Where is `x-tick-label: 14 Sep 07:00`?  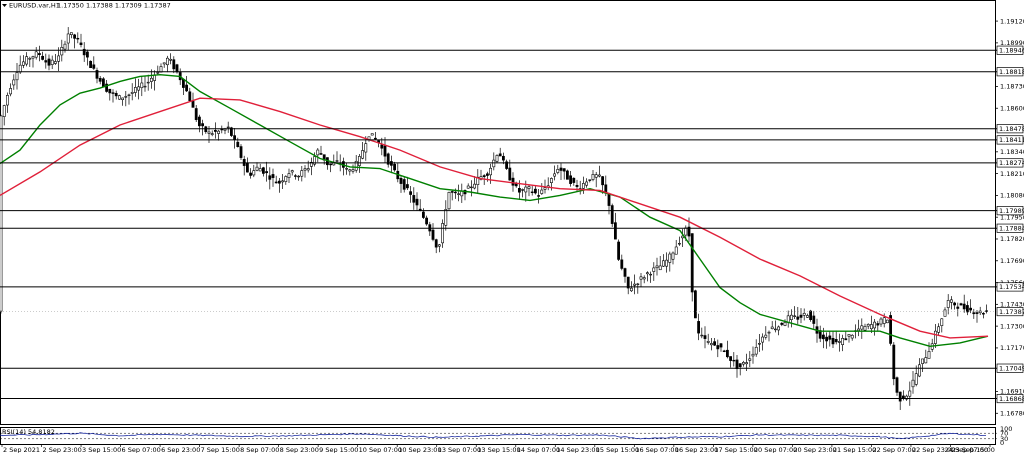 x-tick-label: 14 Sep 07:00 is located at coordinates (538, 449).